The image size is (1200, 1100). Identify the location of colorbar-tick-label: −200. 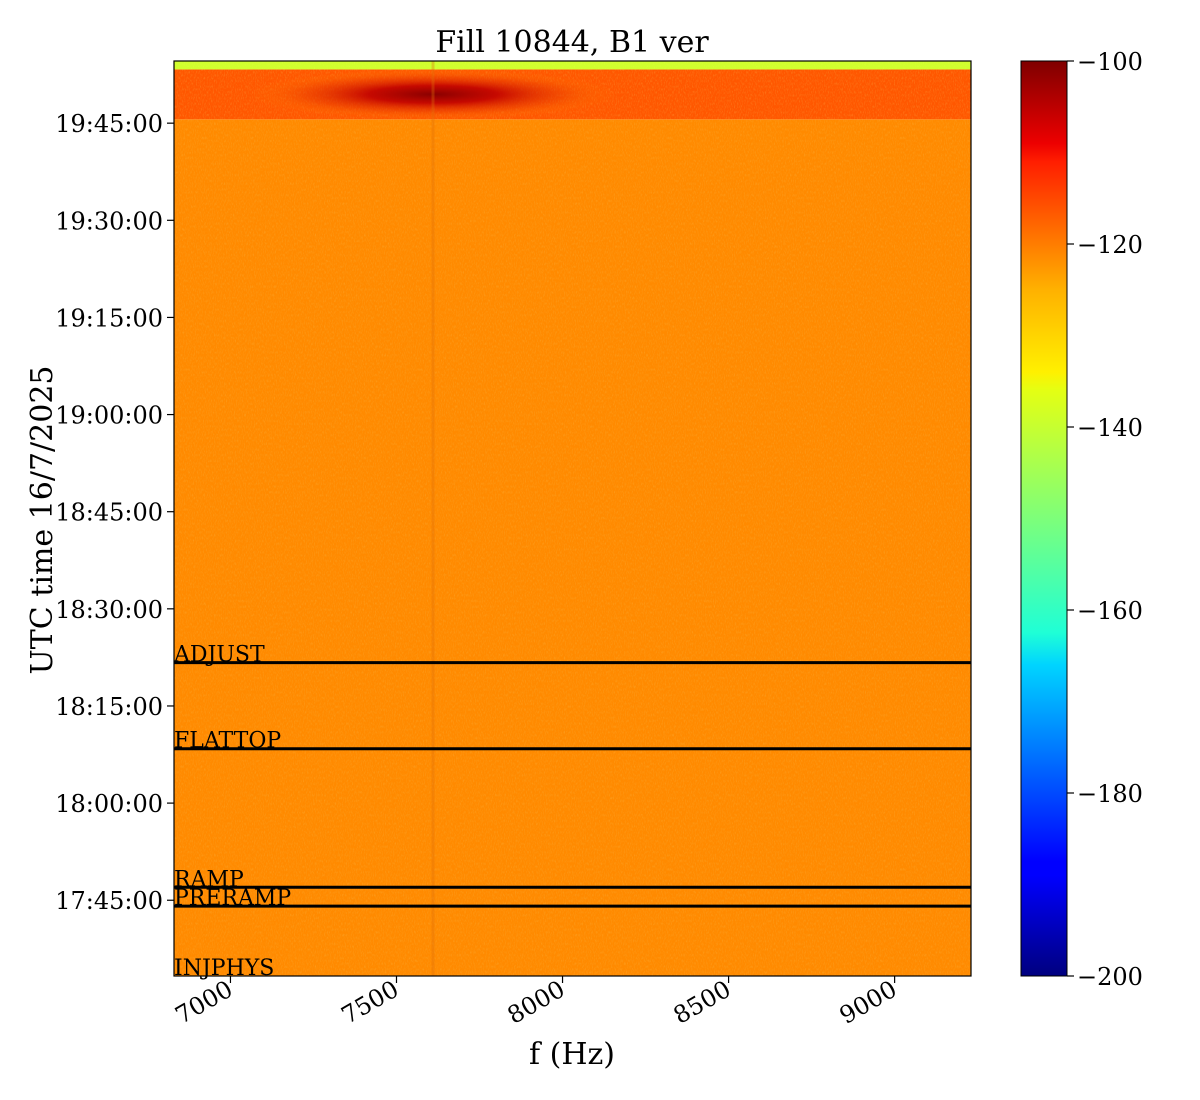
(1110, 977).